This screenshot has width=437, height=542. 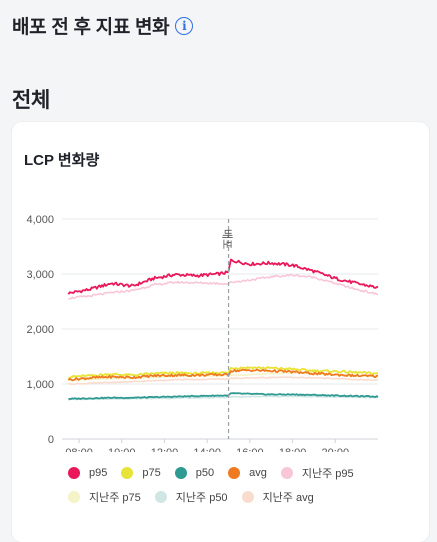 What do you see at coordinates (247, 473) in the screenshot?
I see `legend-item: avg` at bounding box center [247, 473].